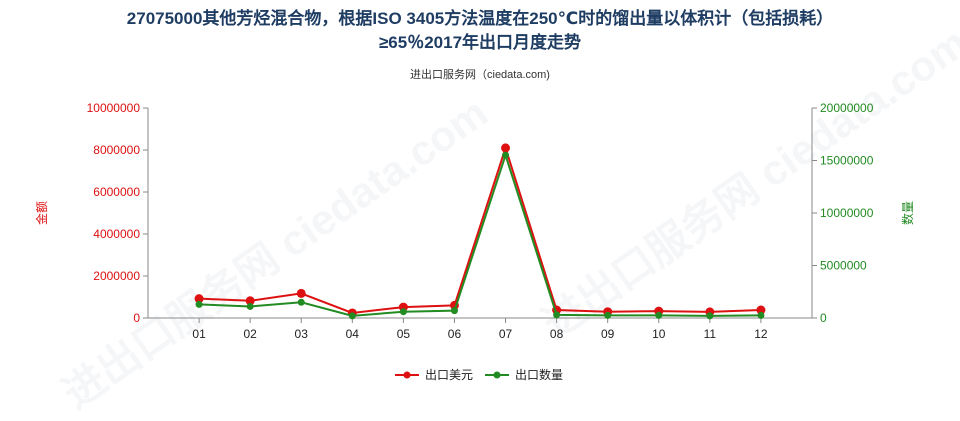 The height and width of the screenshot is (421, 960). What do you see at coordinates (843, 266) in the screenshot?
I see `y-right-tick-label: 5000000` at bounding box center [843, 266].